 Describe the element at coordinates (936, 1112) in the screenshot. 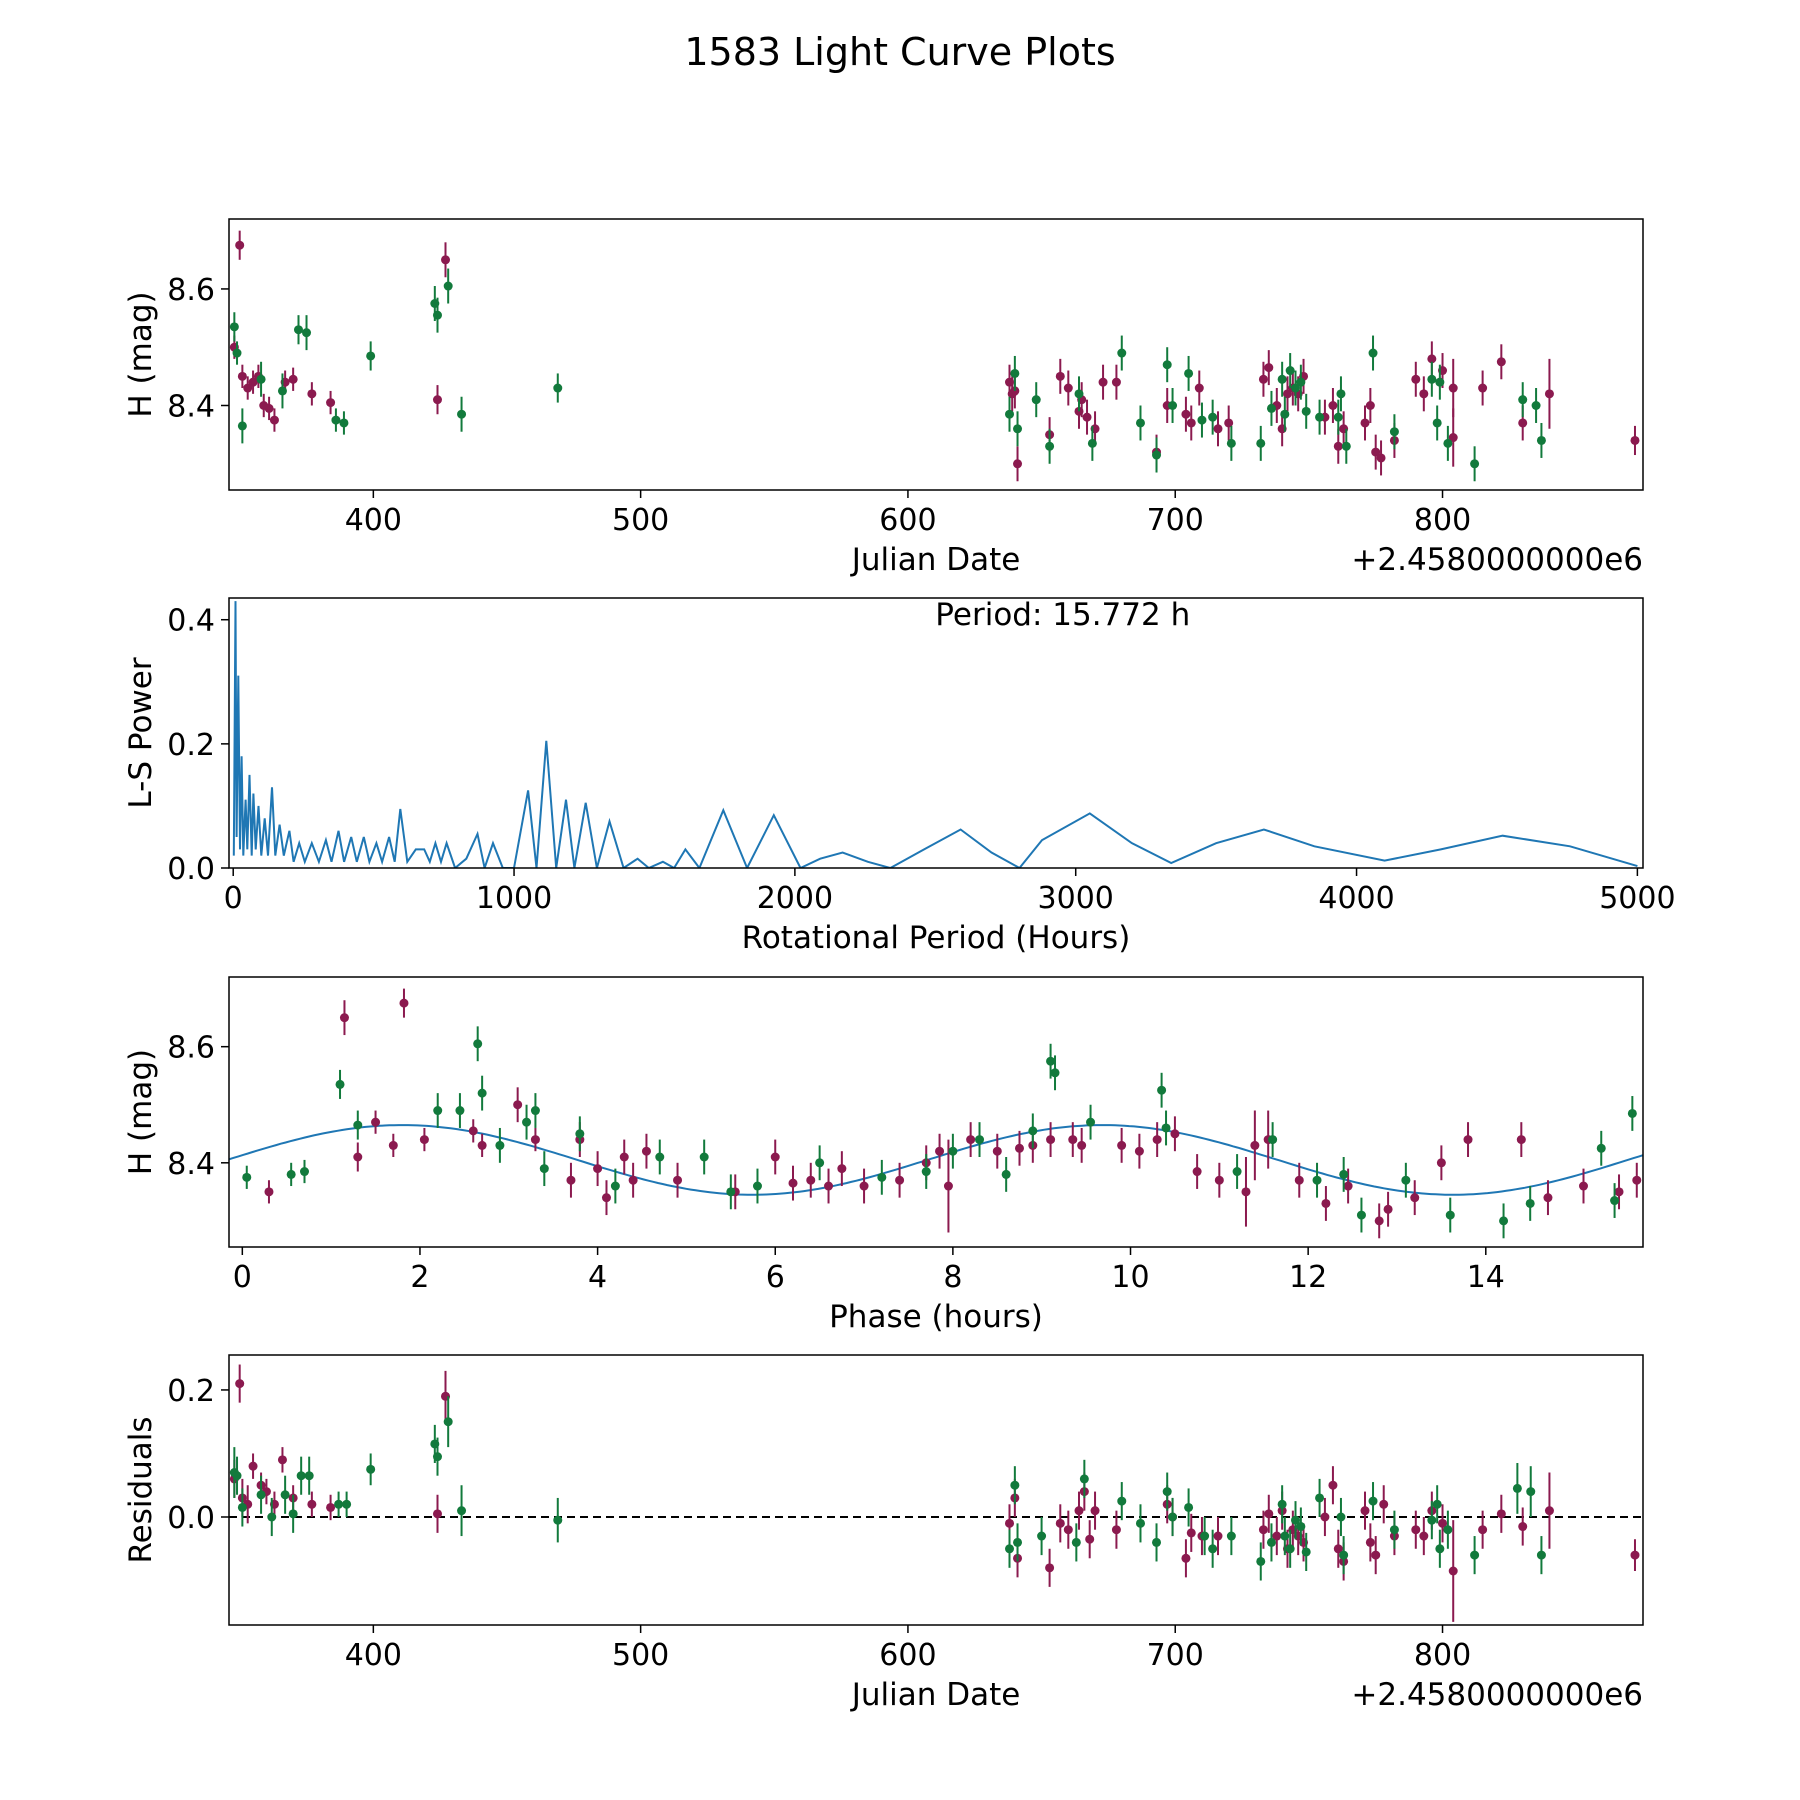

I see `axes-frame` at that location.